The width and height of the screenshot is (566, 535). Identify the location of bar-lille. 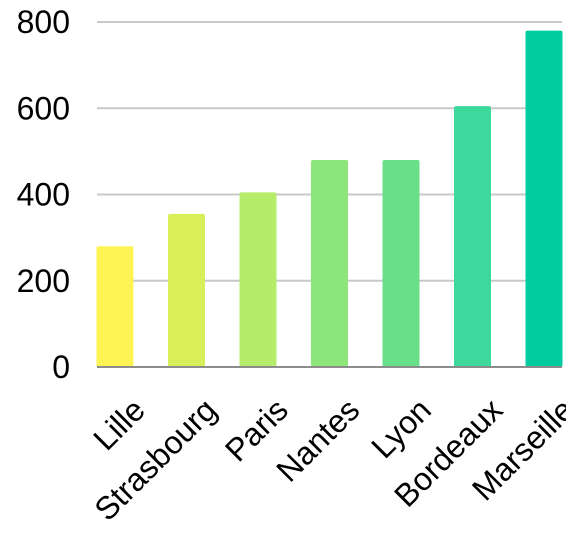
(115, 306).